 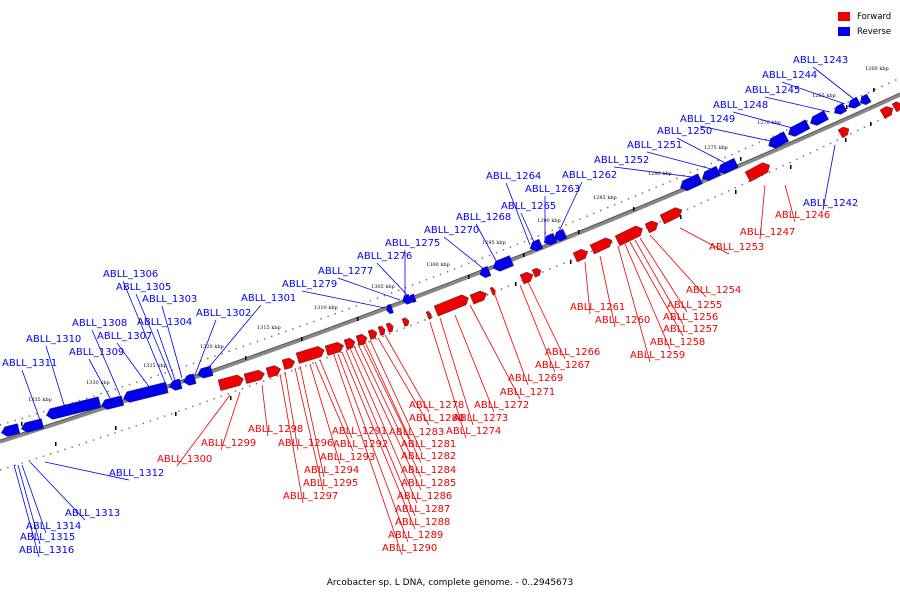 I want to click on forward-gene-label: ABLL_1256, so click(x=690, y=317).